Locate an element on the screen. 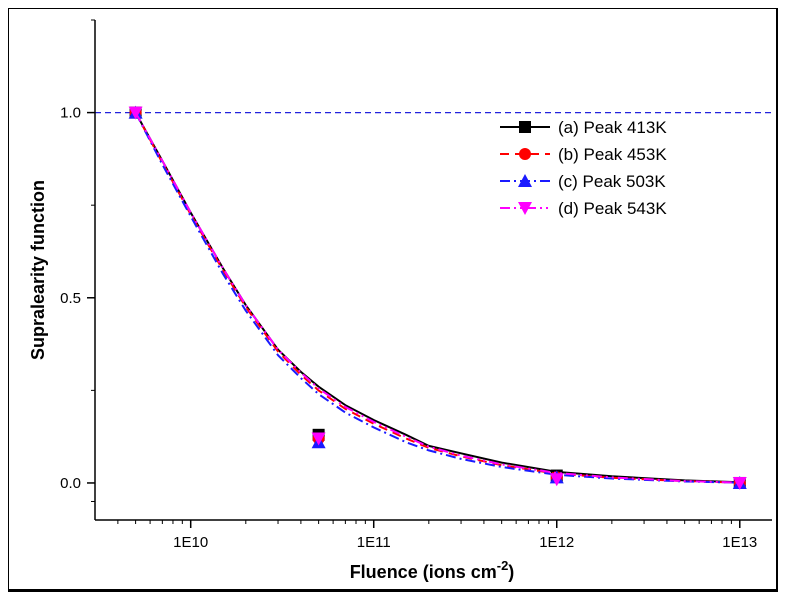  x-tick-label: 1E11 is located at coordinates (374, 542).